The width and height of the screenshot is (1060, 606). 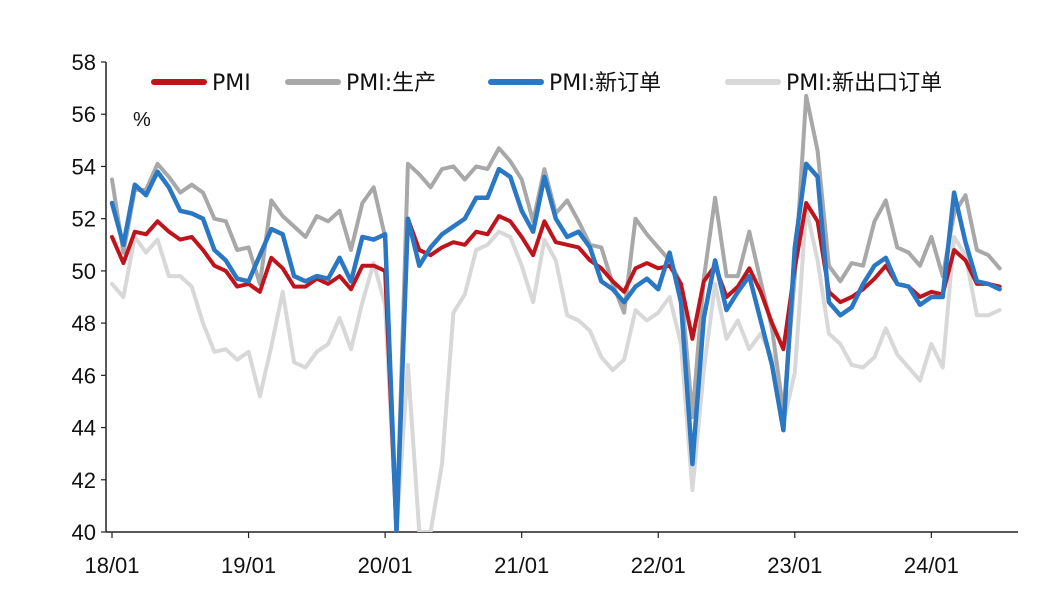 I want to click on x-axis-ticks: 18/01 19/01 20/01 21/01 22/01 23/01 24/01, so click(x=521, y=555).